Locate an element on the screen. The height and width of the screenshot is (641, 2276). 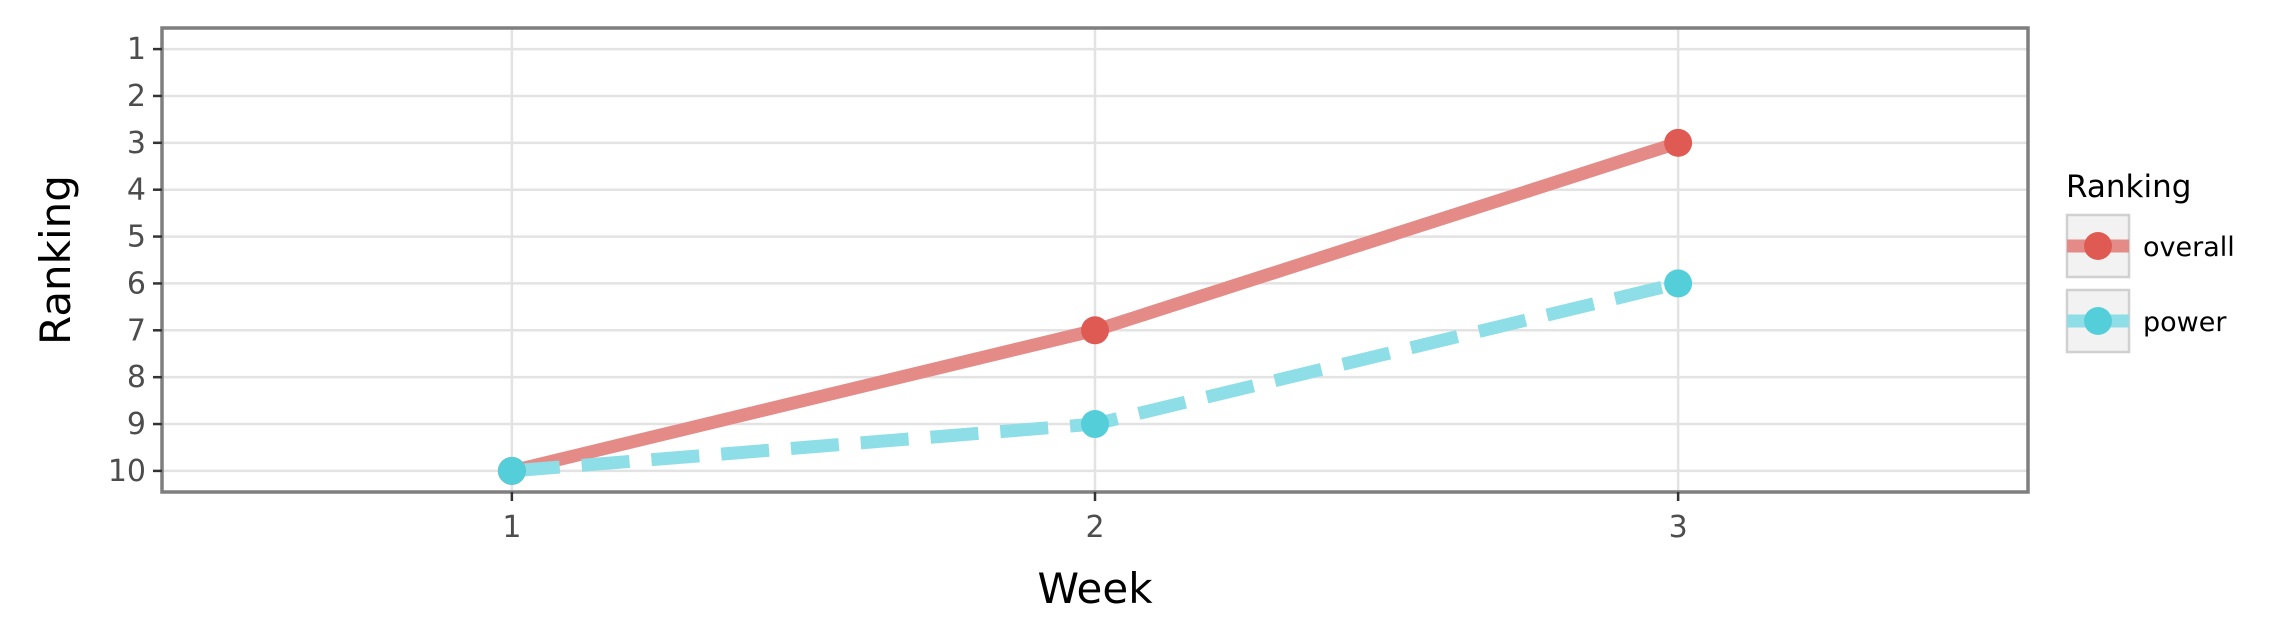
y-tick-label: 9 is located at coordinates (136, 424).